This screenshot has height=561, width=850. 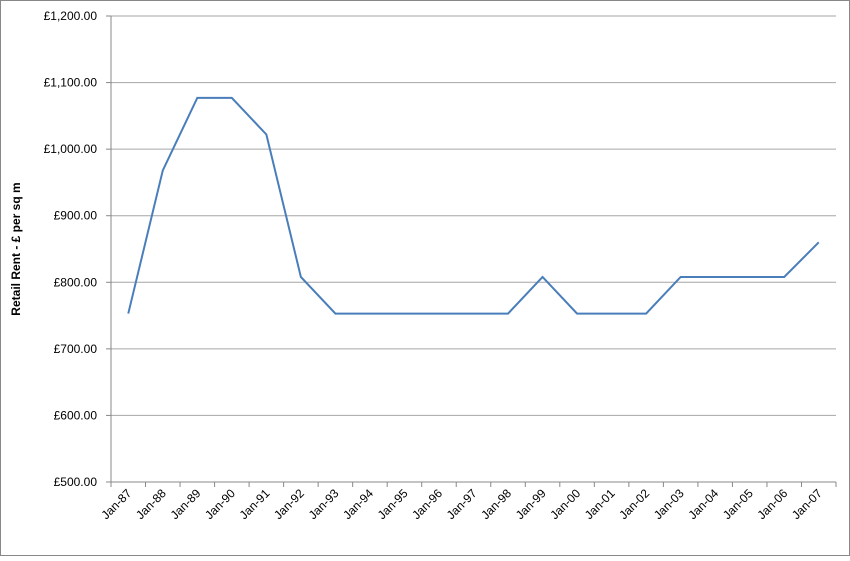 What do you see at coordinates (76, 282) in the screenshot?
I see `y-tick-label: £800.00` at bounding box center [76, 282].